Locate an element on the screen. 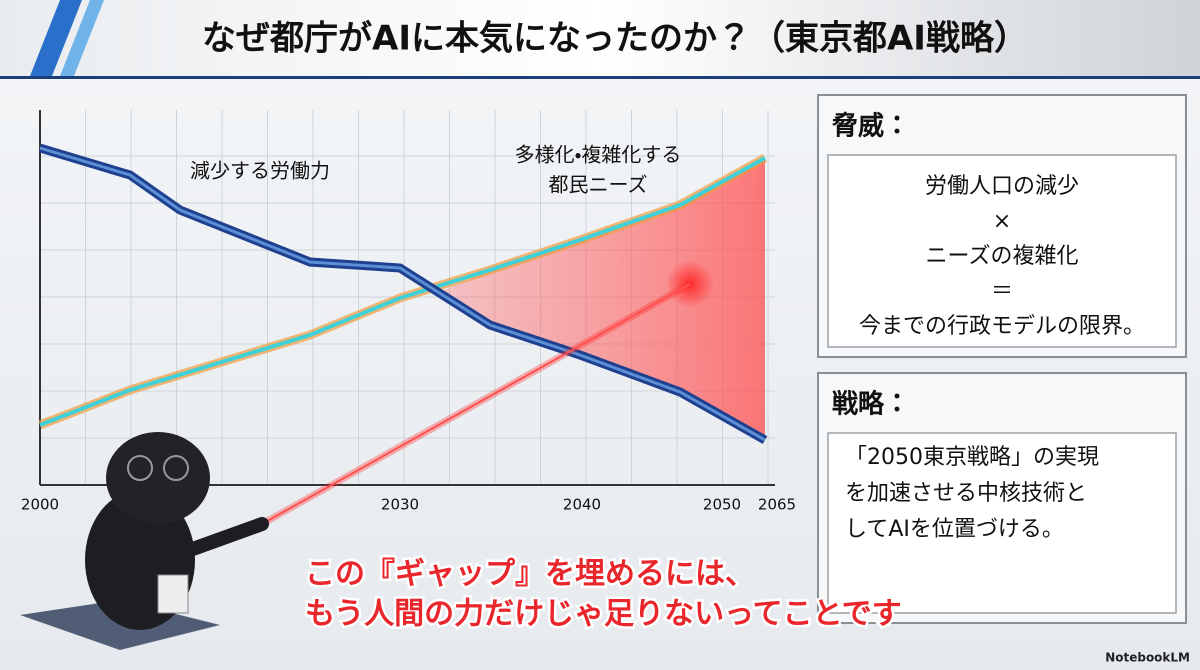 This screenshot has width=1200, height=670. x-tick-labels: 2000 2030 2040 2050 2065 is located at coordinates (408, 505).